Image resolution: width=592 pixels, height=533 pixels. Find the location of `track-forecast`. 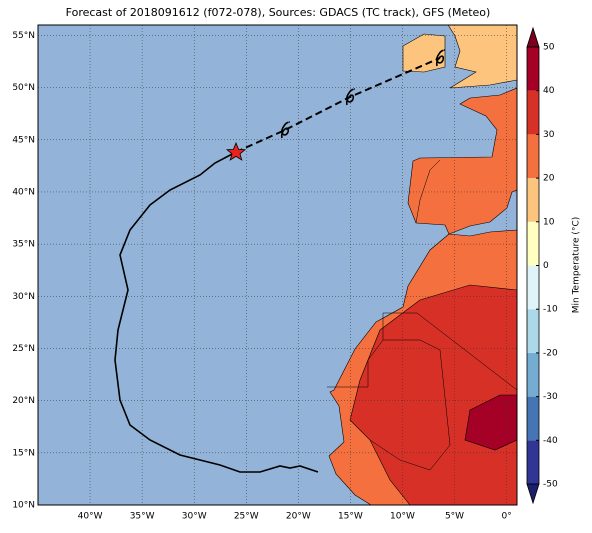

track-forecast is located at coordinates (338, 105).